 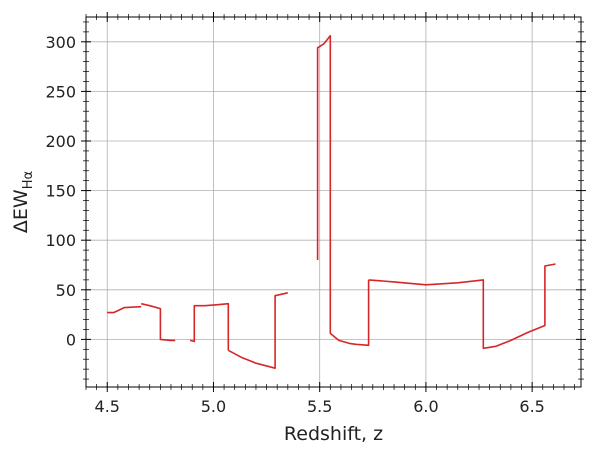 I want to click on y-axis-label: ΔEWHα, so click(x=23, y=202).